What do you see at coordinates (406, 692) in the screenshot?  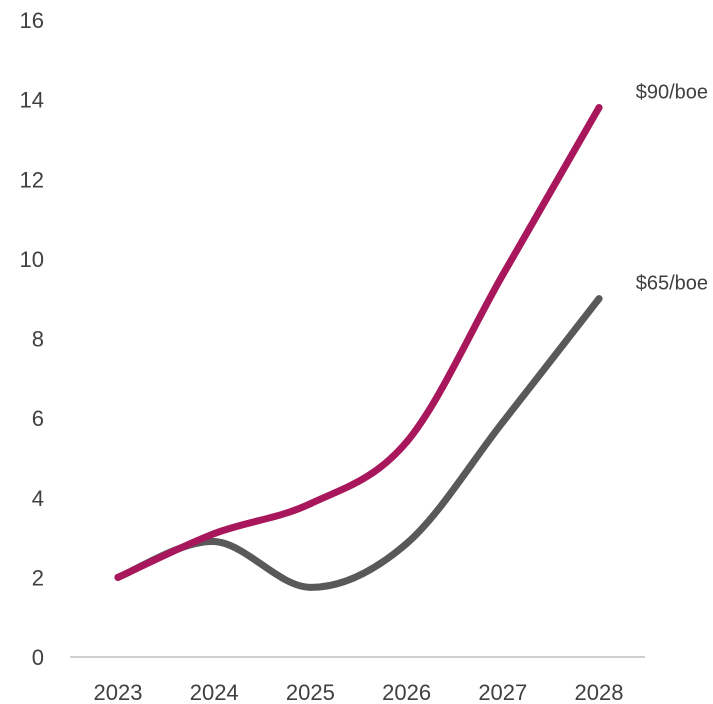 I see `x-tick-label: 2026` at bounding box center [406, 692].